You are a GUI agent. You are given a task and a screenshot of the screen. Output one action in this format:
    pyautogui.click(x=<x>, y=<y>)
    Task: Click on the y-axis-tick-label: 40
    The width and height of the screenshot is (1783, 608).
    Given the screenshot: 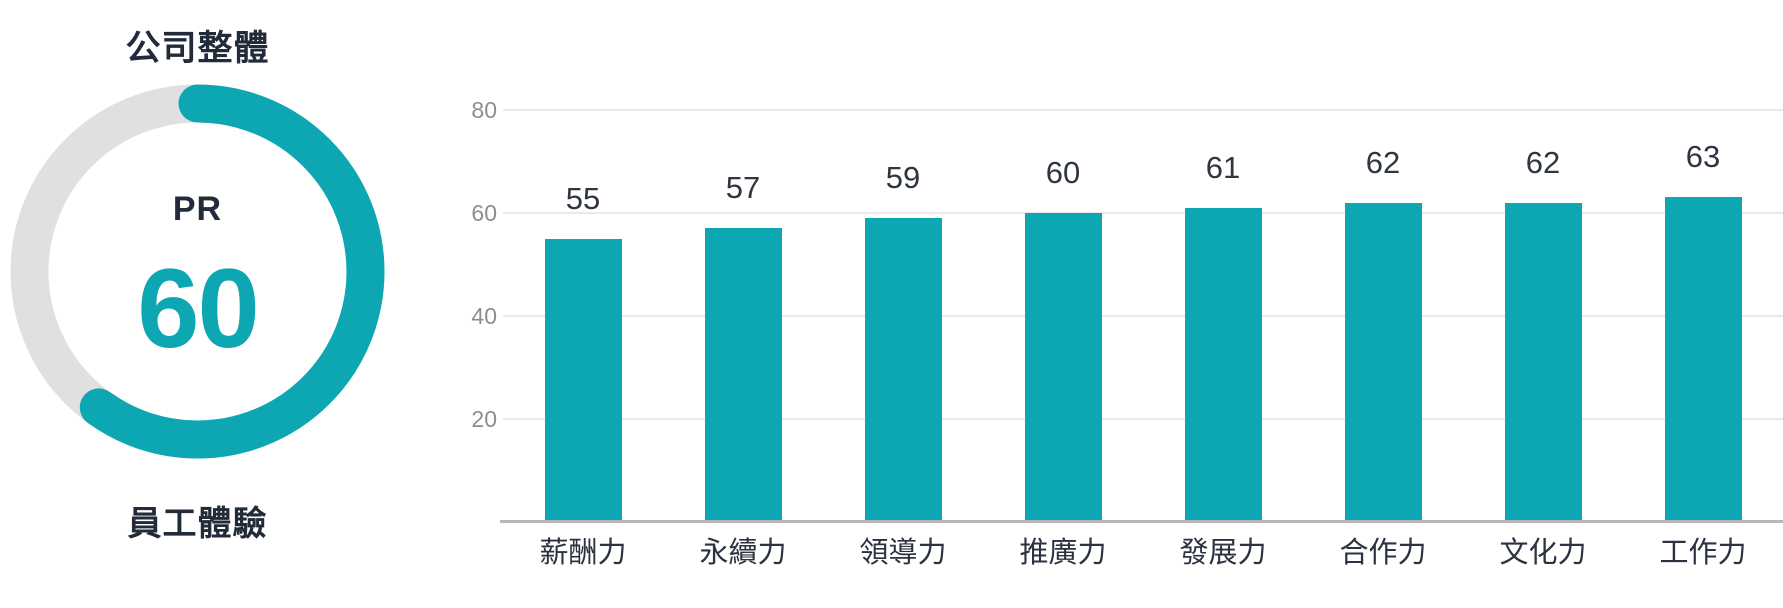 What is the action you would take?
    pyautogui.click(x=484, y=315)
    